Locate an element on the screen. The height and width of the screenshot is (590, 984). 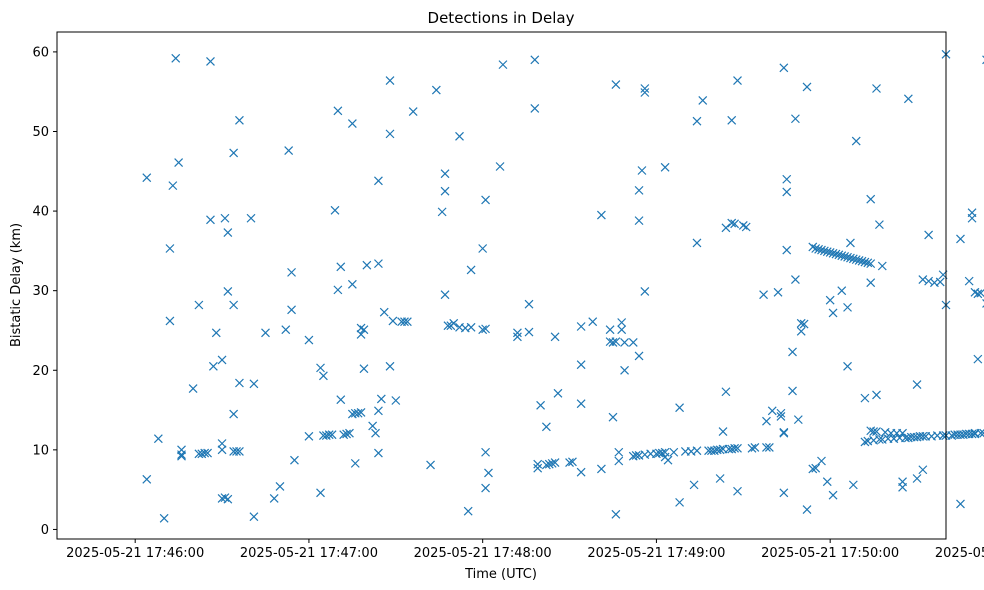
y-tick-label: 30 is located at coordinates (40, 291).